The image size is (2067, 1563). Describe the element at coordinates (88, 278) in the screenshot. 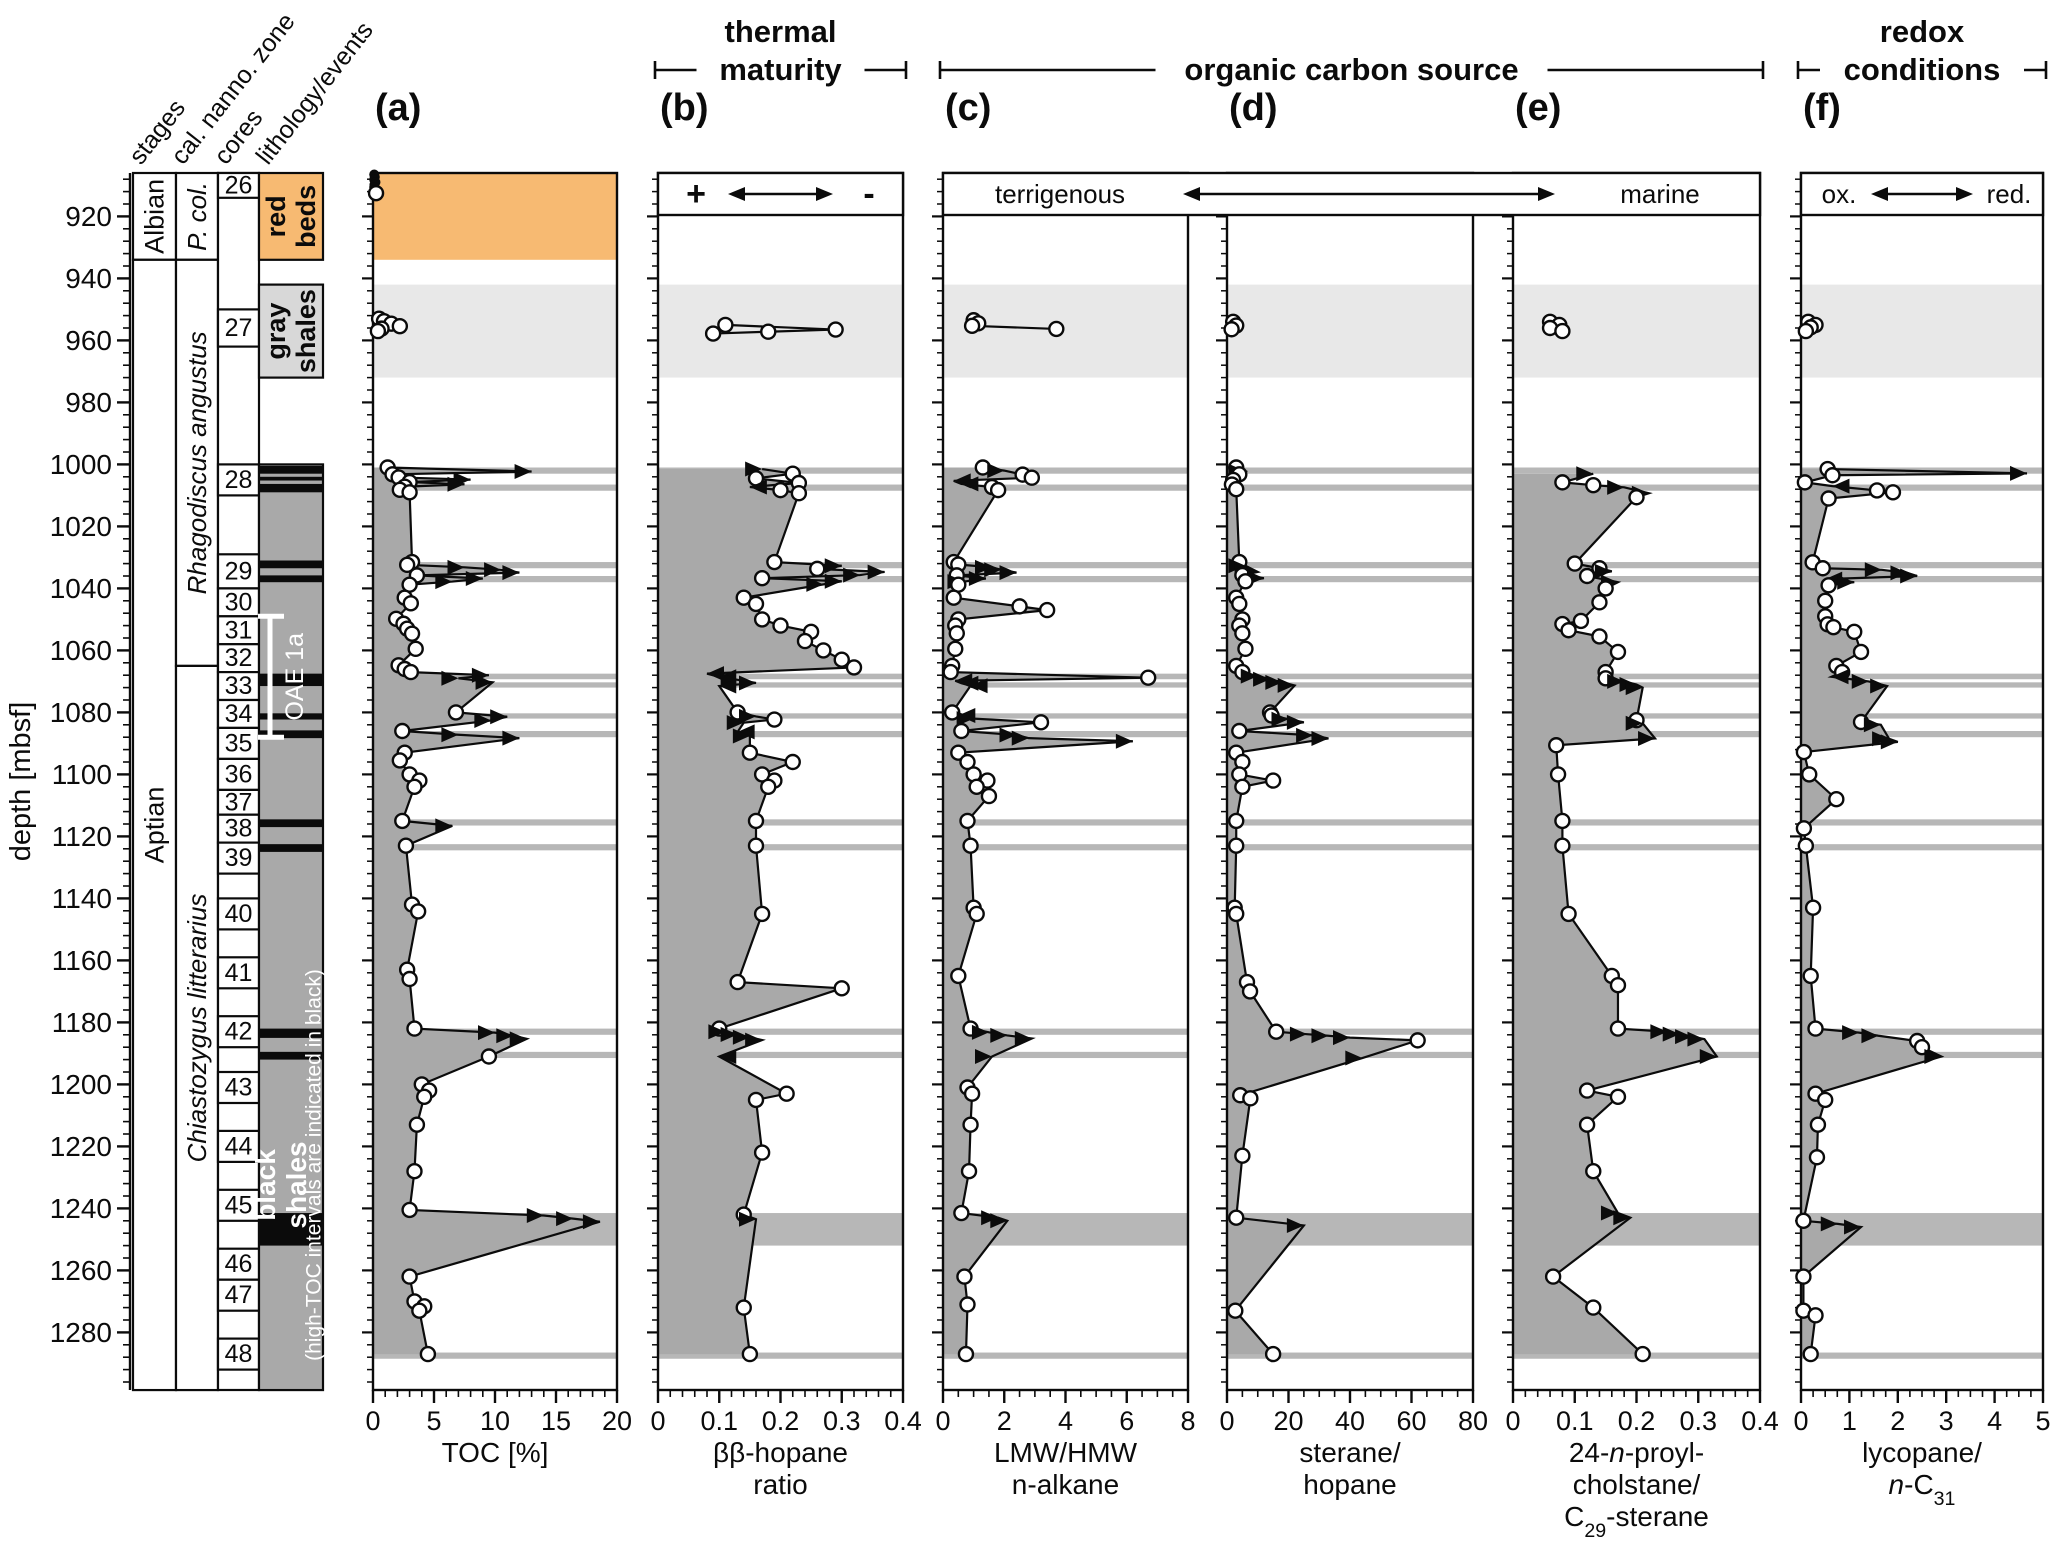

I see `depth-tick-label: 940` at that location.